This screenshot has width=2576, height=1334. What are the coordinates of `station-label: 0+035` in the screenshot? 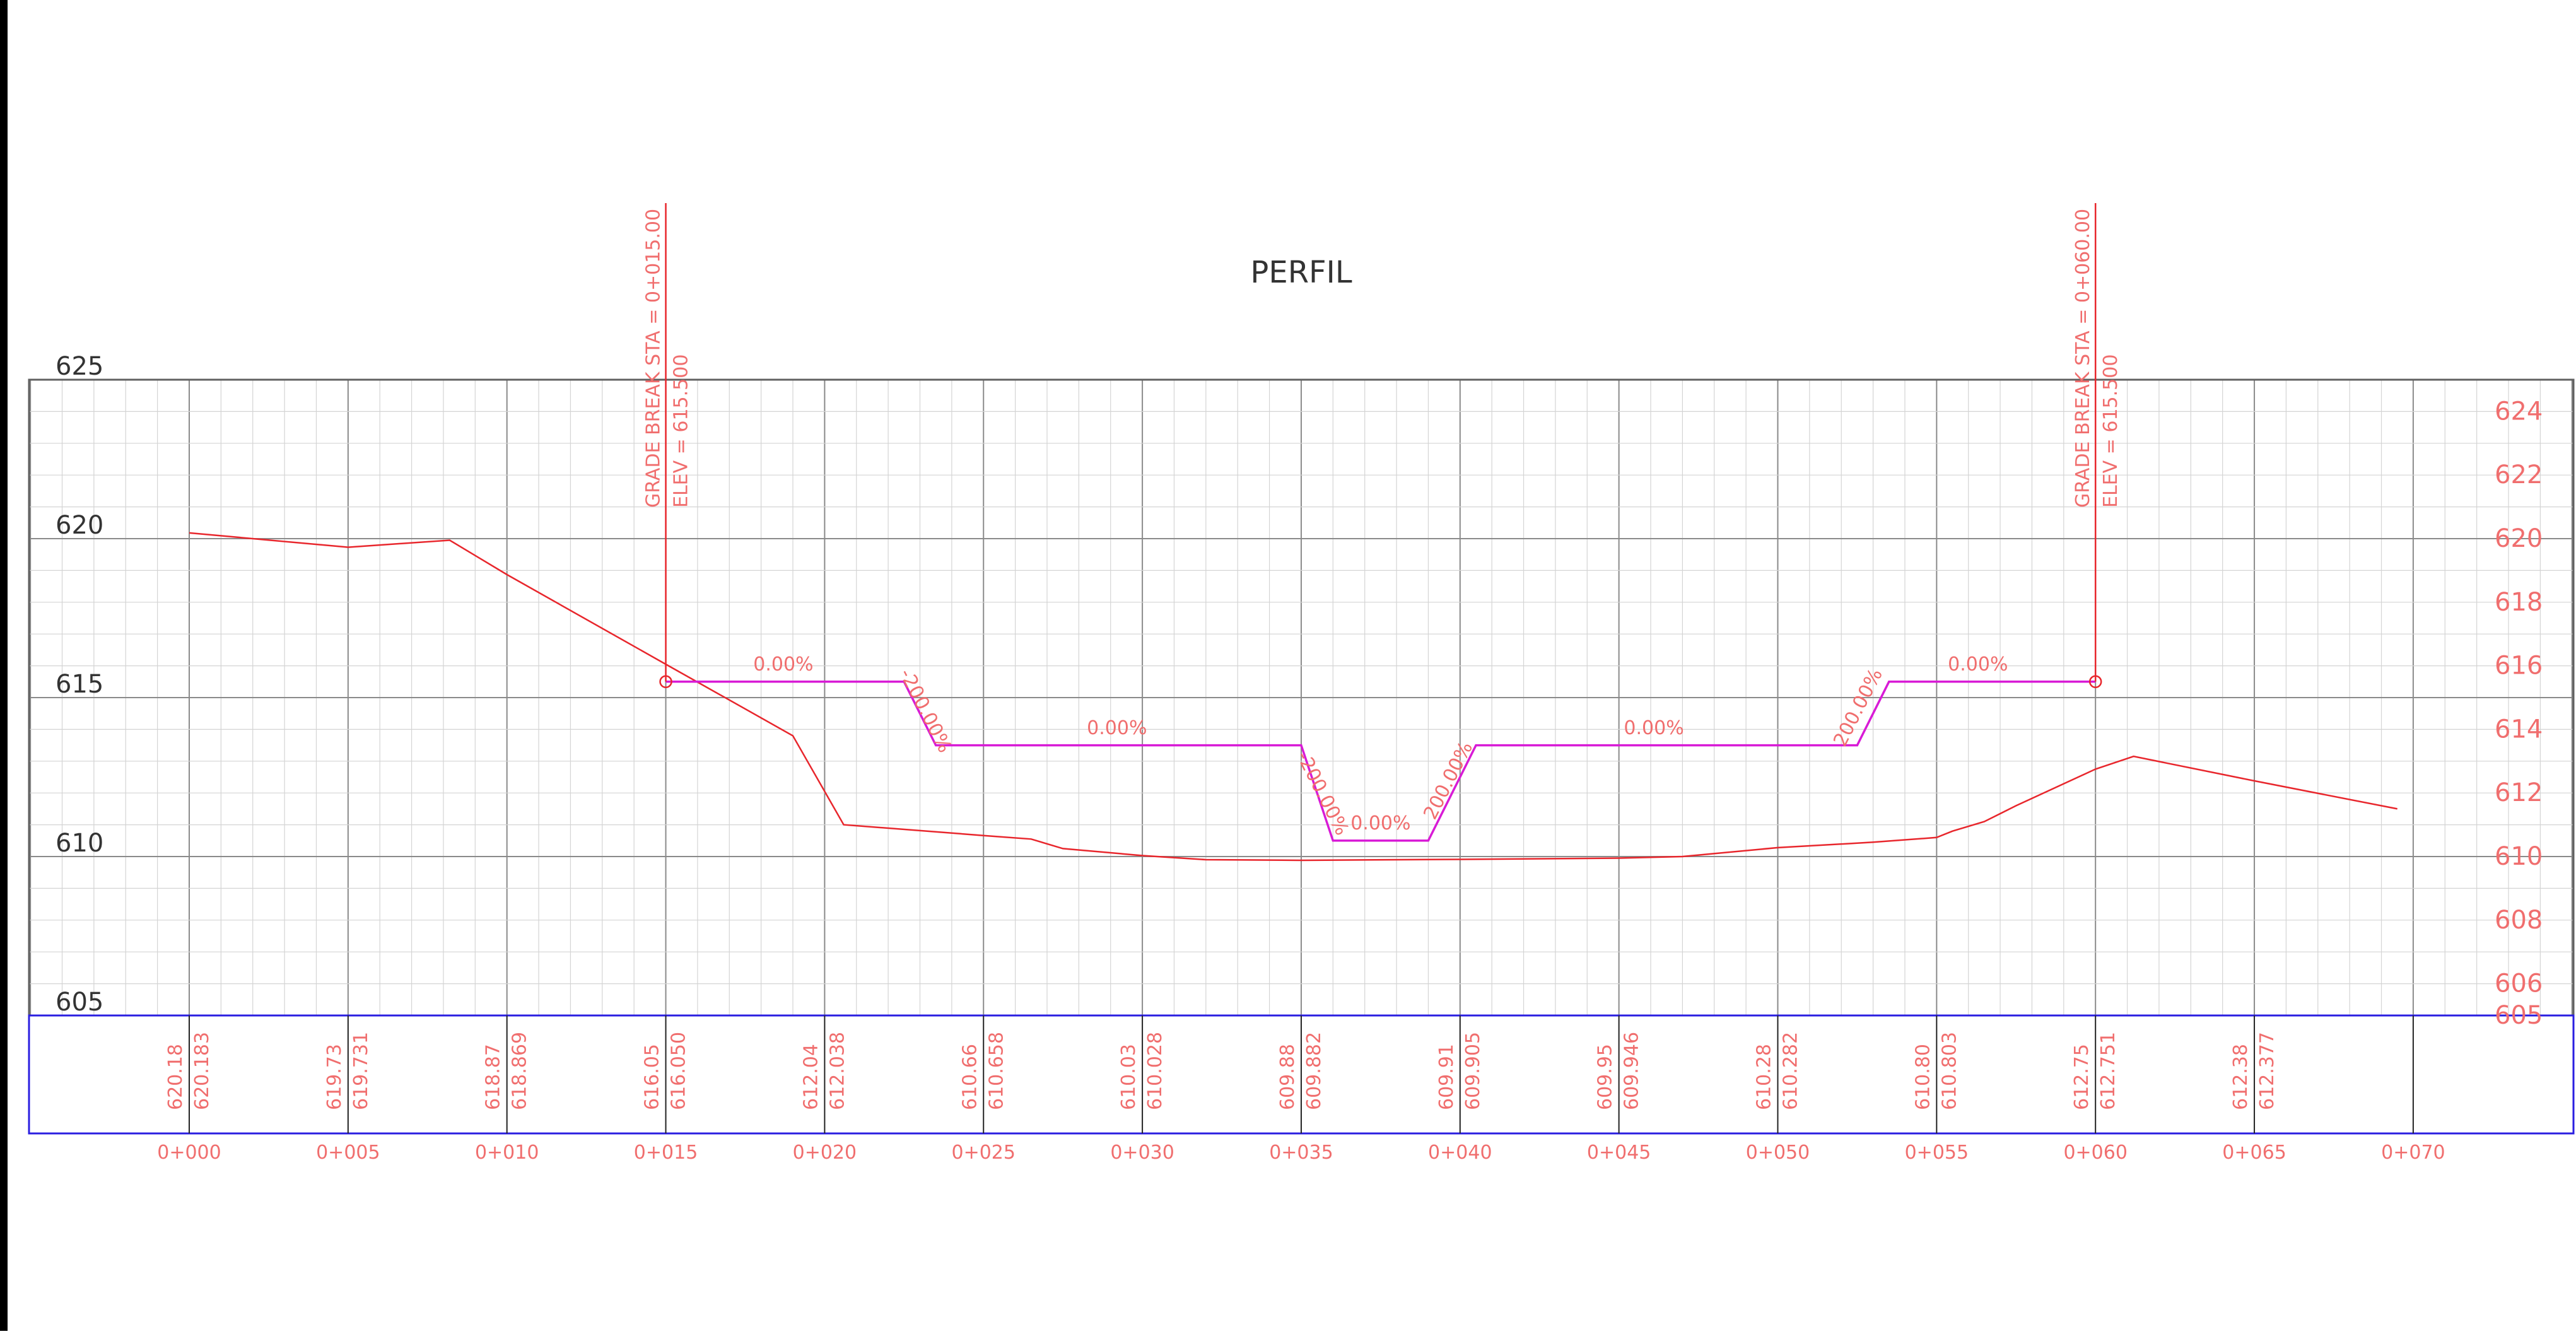 It's located at (1301, 1153).